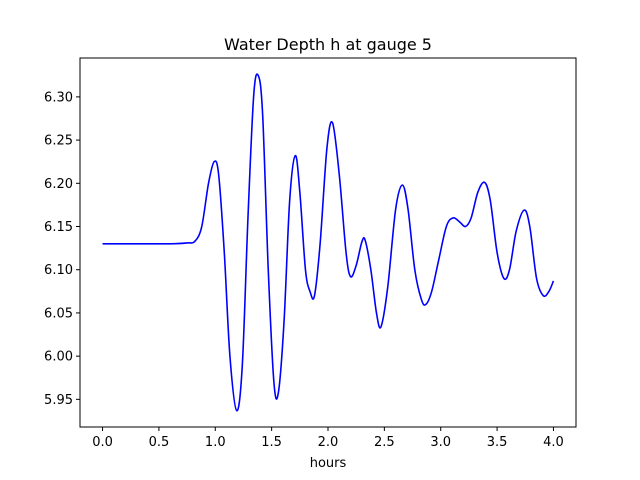  Describe the element at coordinates (62, 249) in the screenshot. I see `y-axis: 5.95 6.00 6.05 6.10 6.15 6.20 6.25 6.30` at that location.